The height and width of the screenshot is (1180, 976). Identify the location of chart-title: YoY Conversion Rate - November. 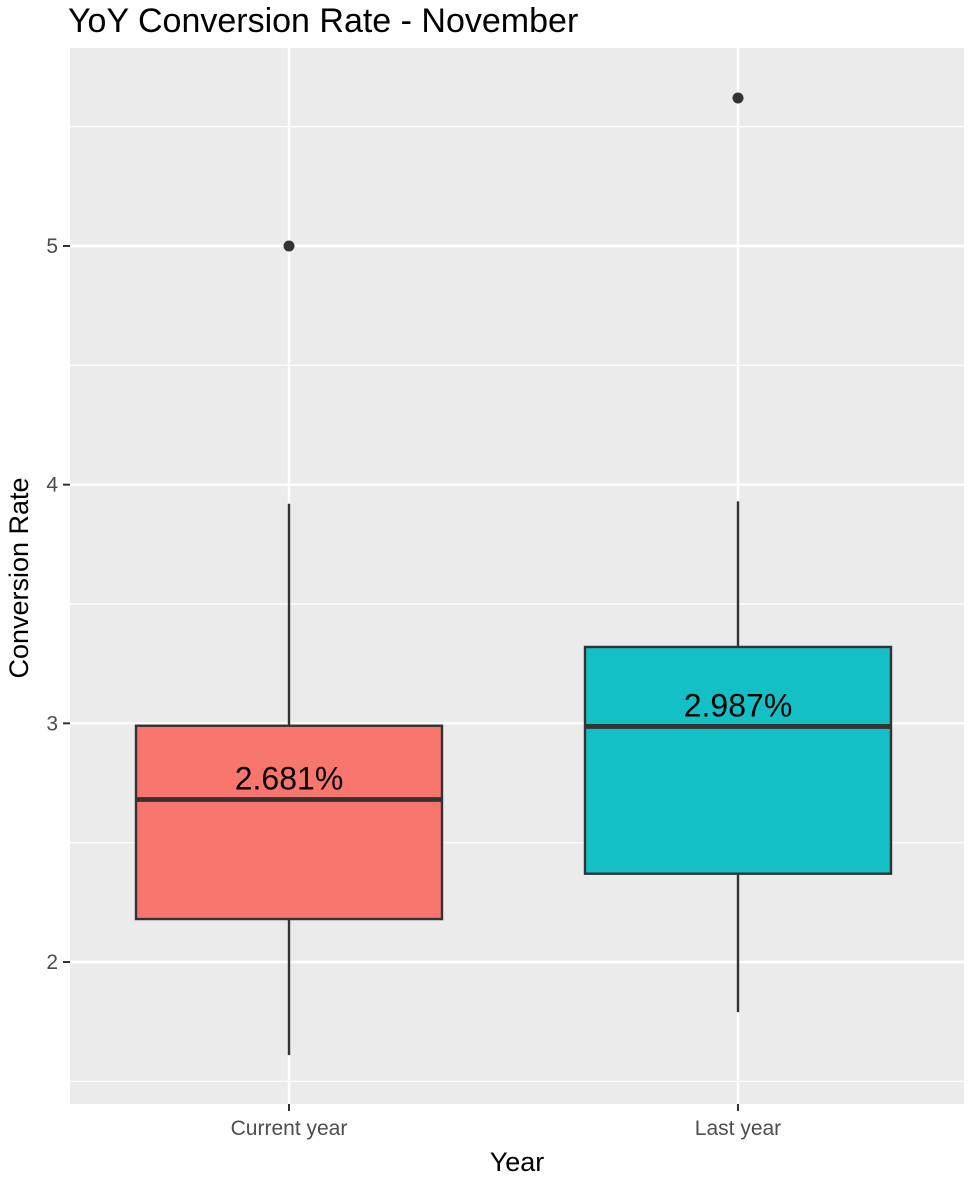
(323, 21).